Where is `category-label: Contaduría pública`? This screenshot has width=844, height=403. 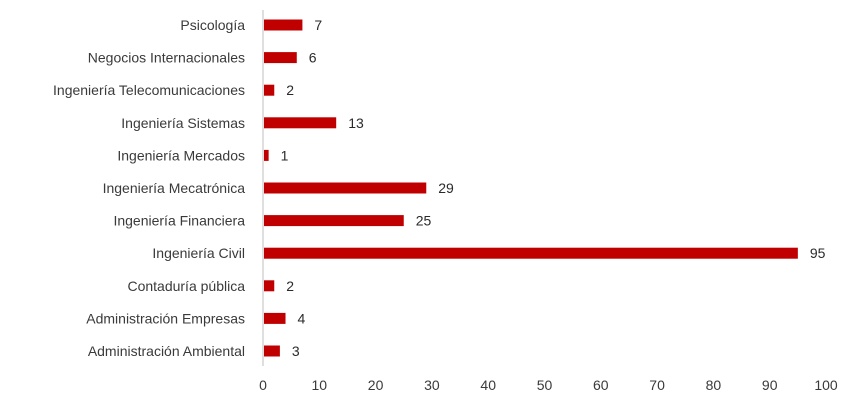 category-label: Contaduría pública is located at coordinates (186, 286).